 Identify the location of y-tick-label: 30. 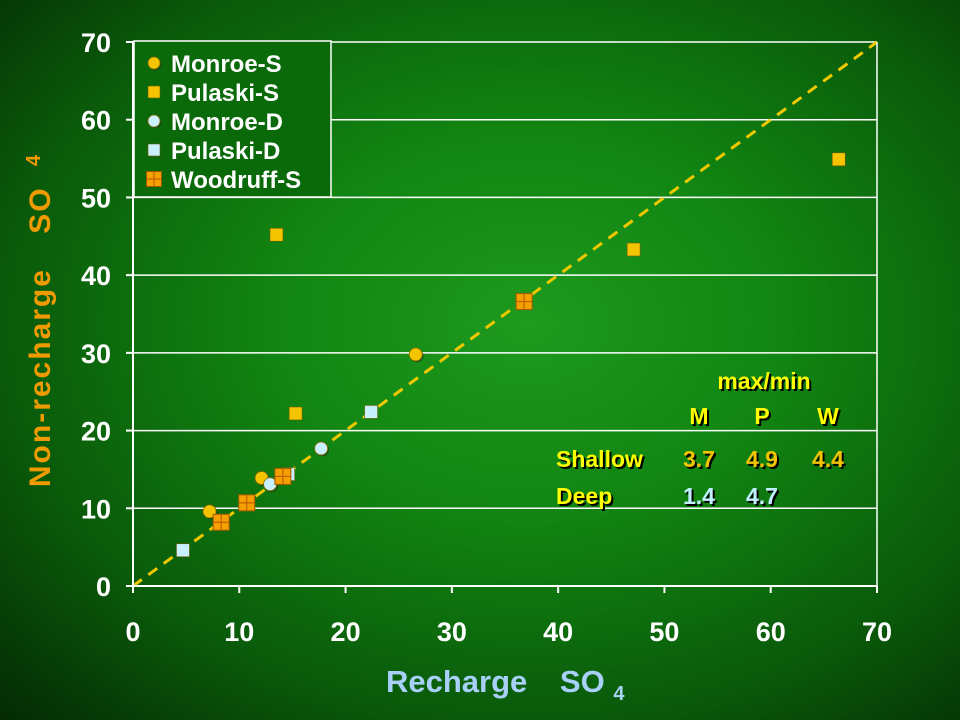
(96, 354).